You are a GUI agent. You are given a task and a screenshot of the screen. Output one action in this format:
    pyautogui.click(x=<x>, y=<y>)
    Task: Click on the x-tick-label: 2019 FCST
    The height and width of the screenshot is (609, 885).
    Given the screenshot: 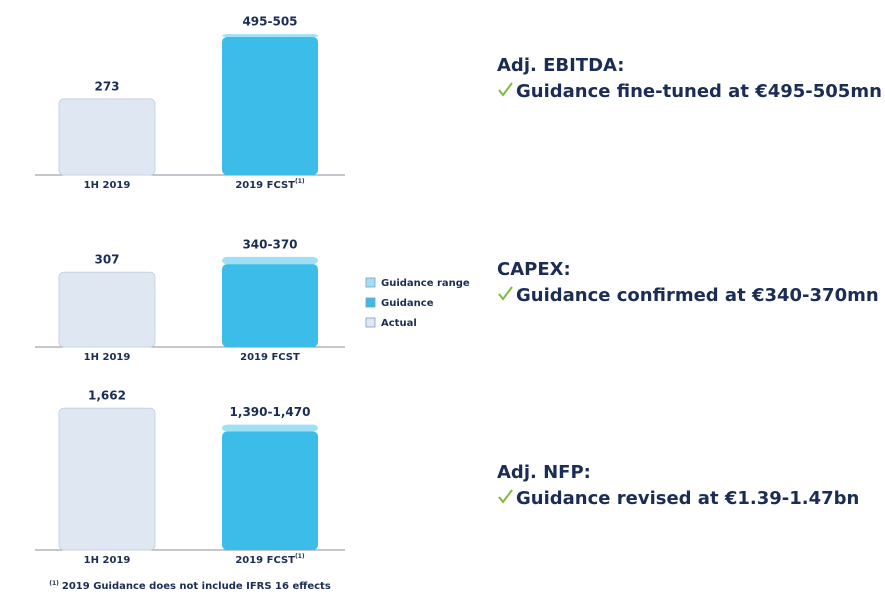 What is the action you would take?
    pyautogui.click(x=270, y=357)
    